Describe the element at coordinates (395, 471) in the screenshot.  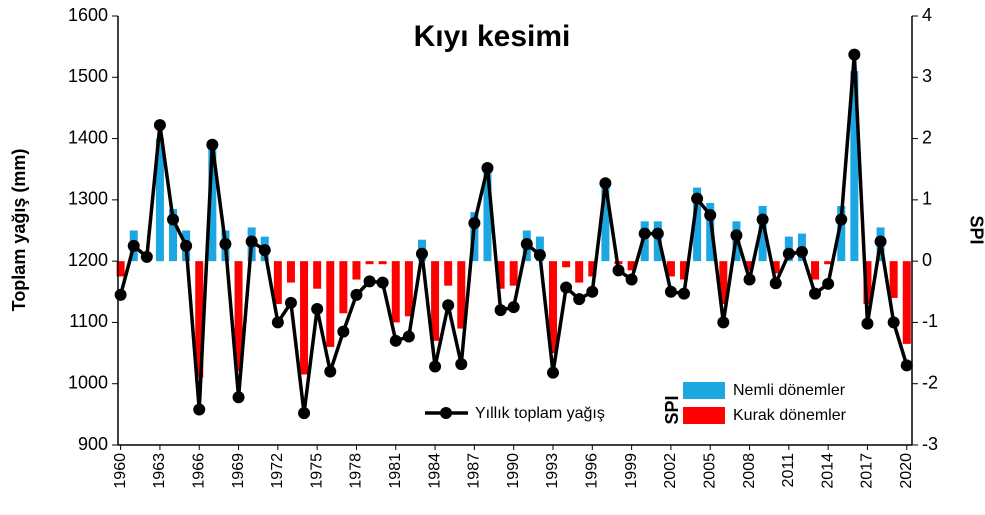
I see `x-tick-label: 1981` at that location.